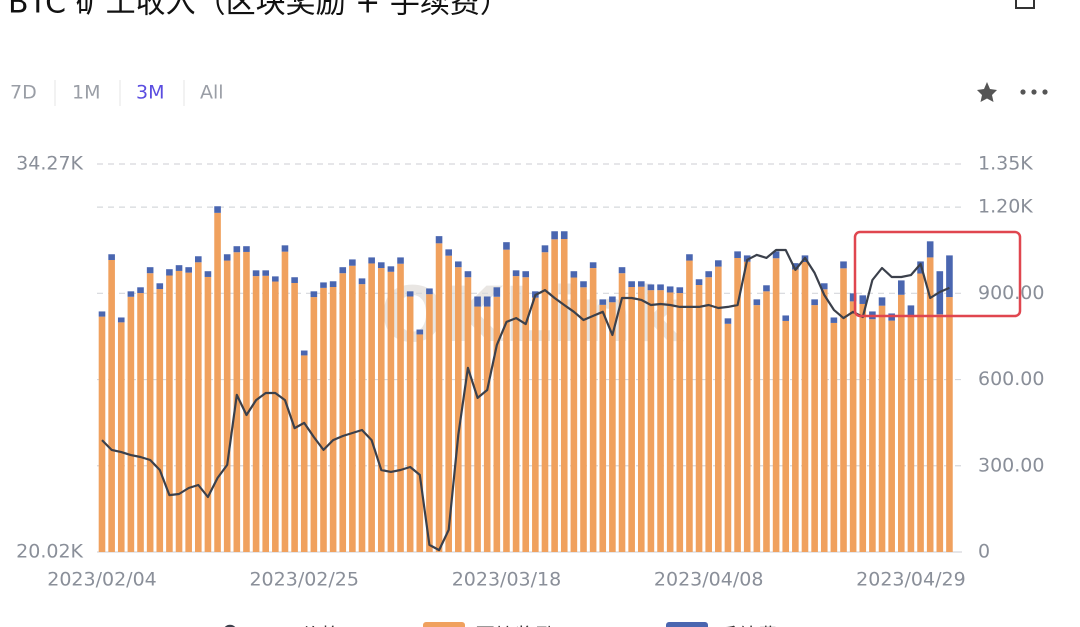  Describe the element at coordinates (687, 624) in the screenshot. I see `legend-swatch` at that location.